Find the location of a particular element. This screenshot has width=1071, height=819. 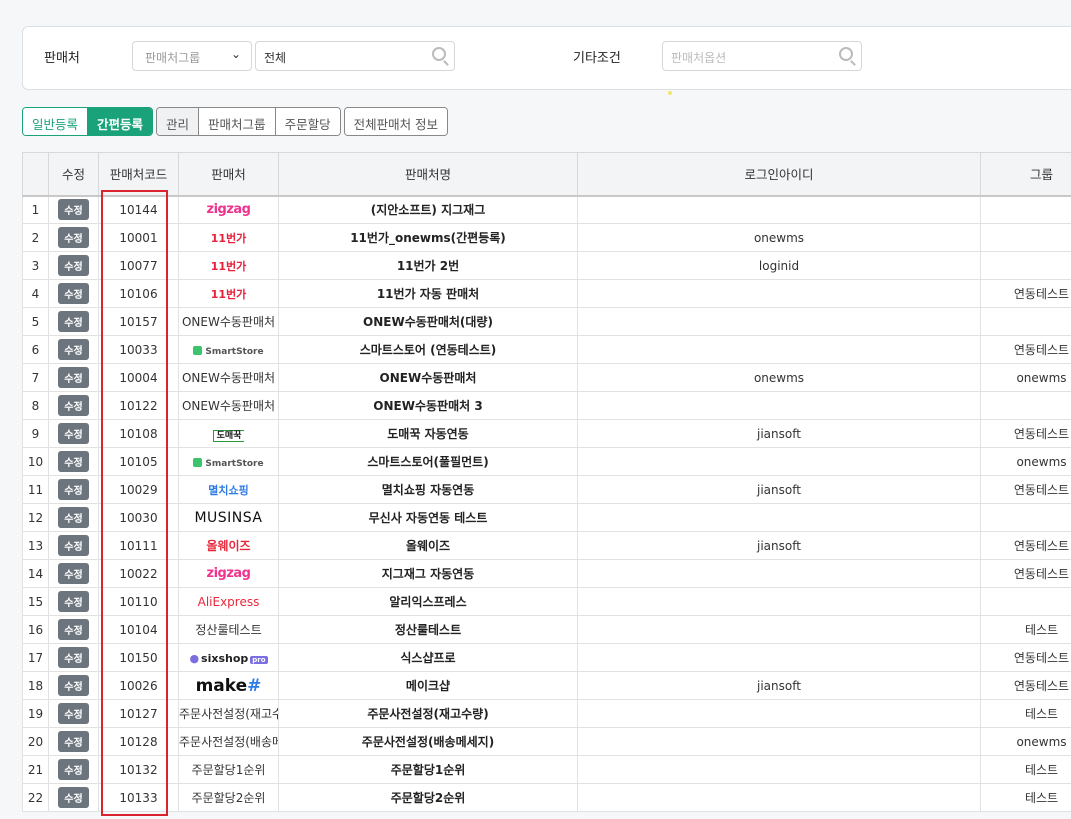

table-row: 1 수정 10144 zigzag (지안소프트) 지그재그 is located at coordinates (546, 209).